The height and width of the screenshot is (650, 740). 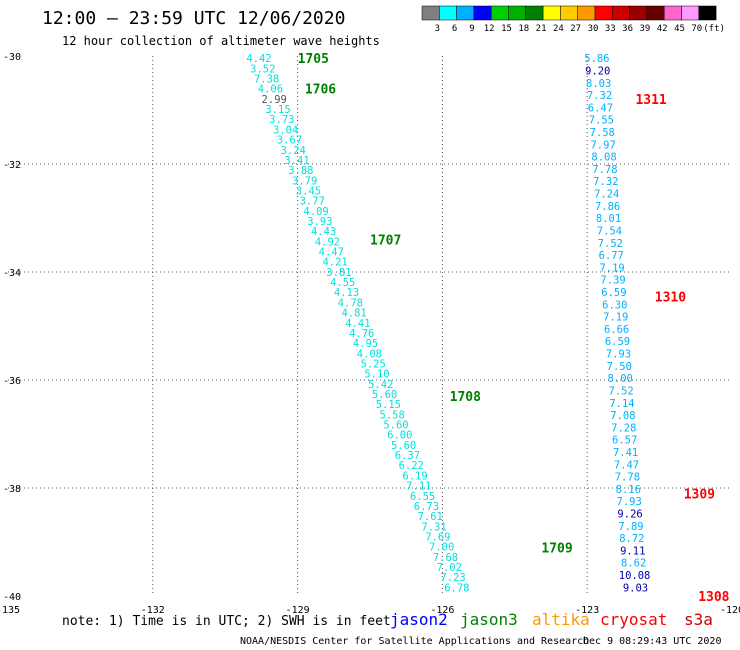 What do you see at coordinates (596, 59) in the screenshot?
I see `swh-value: 5.86` at bounding box center [596, 59].